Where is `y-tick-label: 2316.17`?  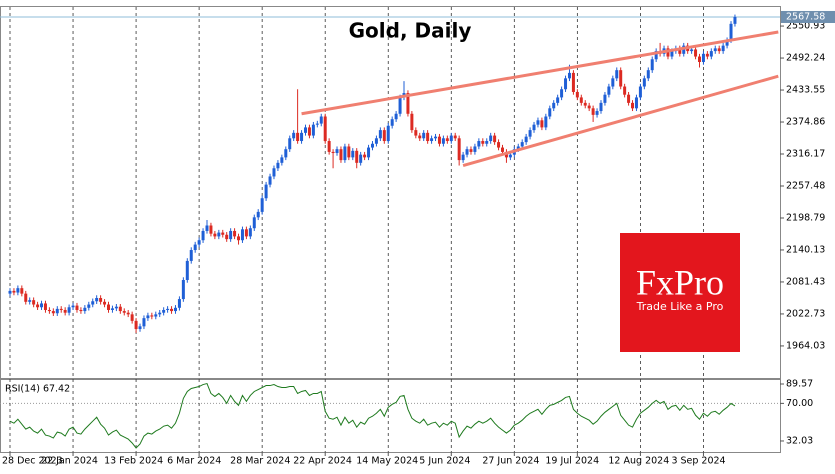 y-tick-label: 2316.17 is located at coordinates (805, 154).